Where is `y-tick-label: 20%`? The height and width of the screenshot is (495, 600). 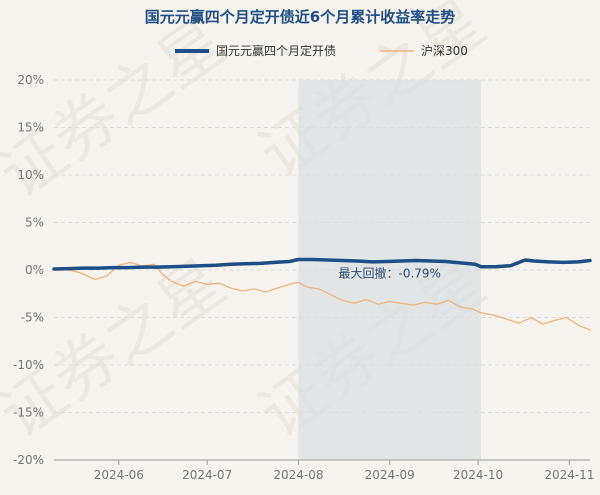
y-tick-label: 20% is located at coordinates (30, 80).